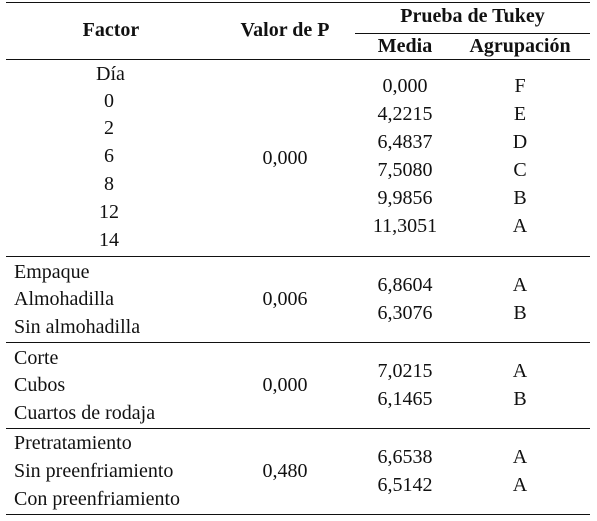 Image resolution: width=597 pixels, height=521 pixels. I want to click on agrup-dia-8: C, so click(520, 170).